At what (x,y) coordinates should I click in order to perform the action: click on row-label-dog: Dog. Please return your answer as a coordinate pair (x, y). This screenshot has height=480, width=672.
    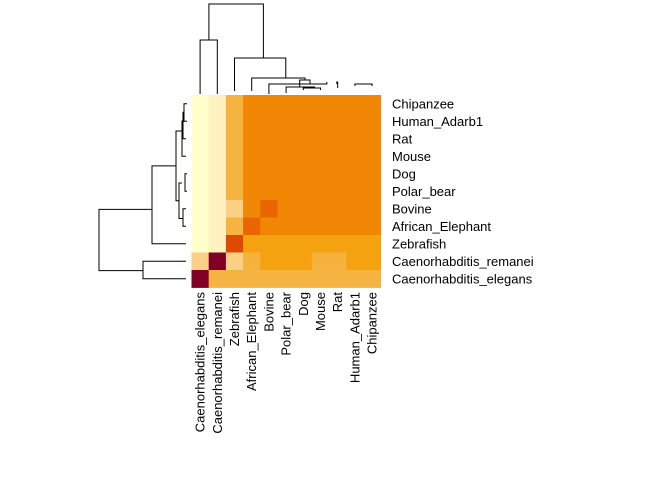
    Looking at the image, I should click on (404, 173).